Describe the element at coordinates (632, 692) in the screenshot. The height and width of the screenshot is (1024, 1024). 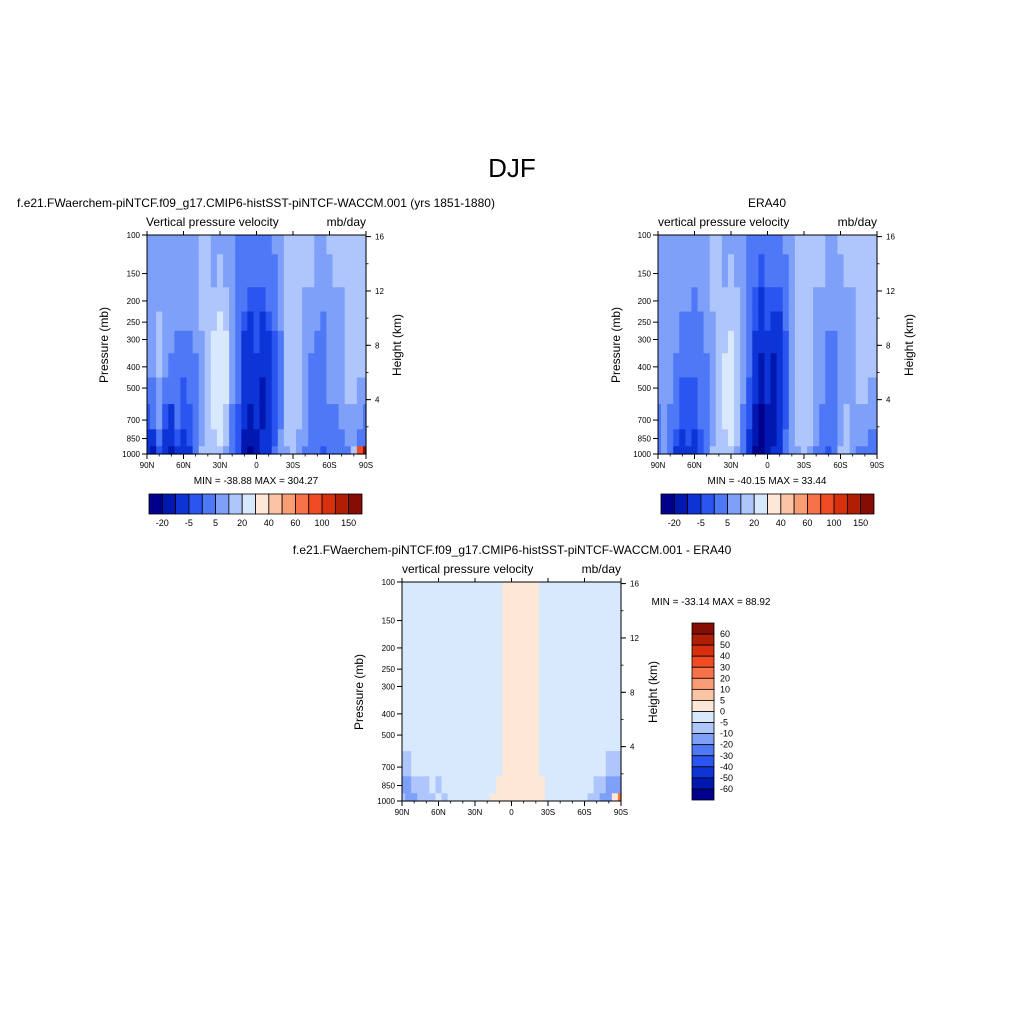
I see `y2-tick-label: 8` at that location.